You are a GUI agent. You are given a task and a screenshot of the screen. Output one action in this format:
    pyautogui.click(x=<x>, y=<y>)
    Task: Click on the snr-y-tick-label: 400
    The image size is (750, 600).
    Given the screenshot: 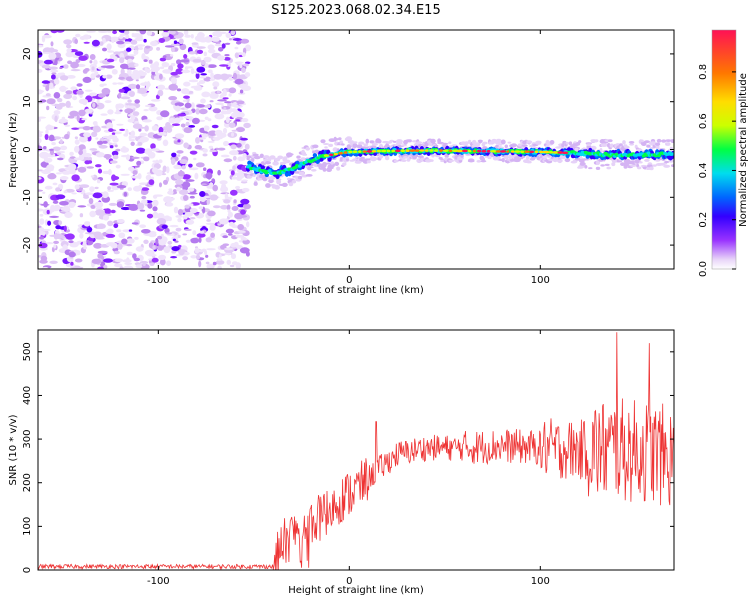 What is the action you would take?
    pyautogui.click(x=27, y=395)
    